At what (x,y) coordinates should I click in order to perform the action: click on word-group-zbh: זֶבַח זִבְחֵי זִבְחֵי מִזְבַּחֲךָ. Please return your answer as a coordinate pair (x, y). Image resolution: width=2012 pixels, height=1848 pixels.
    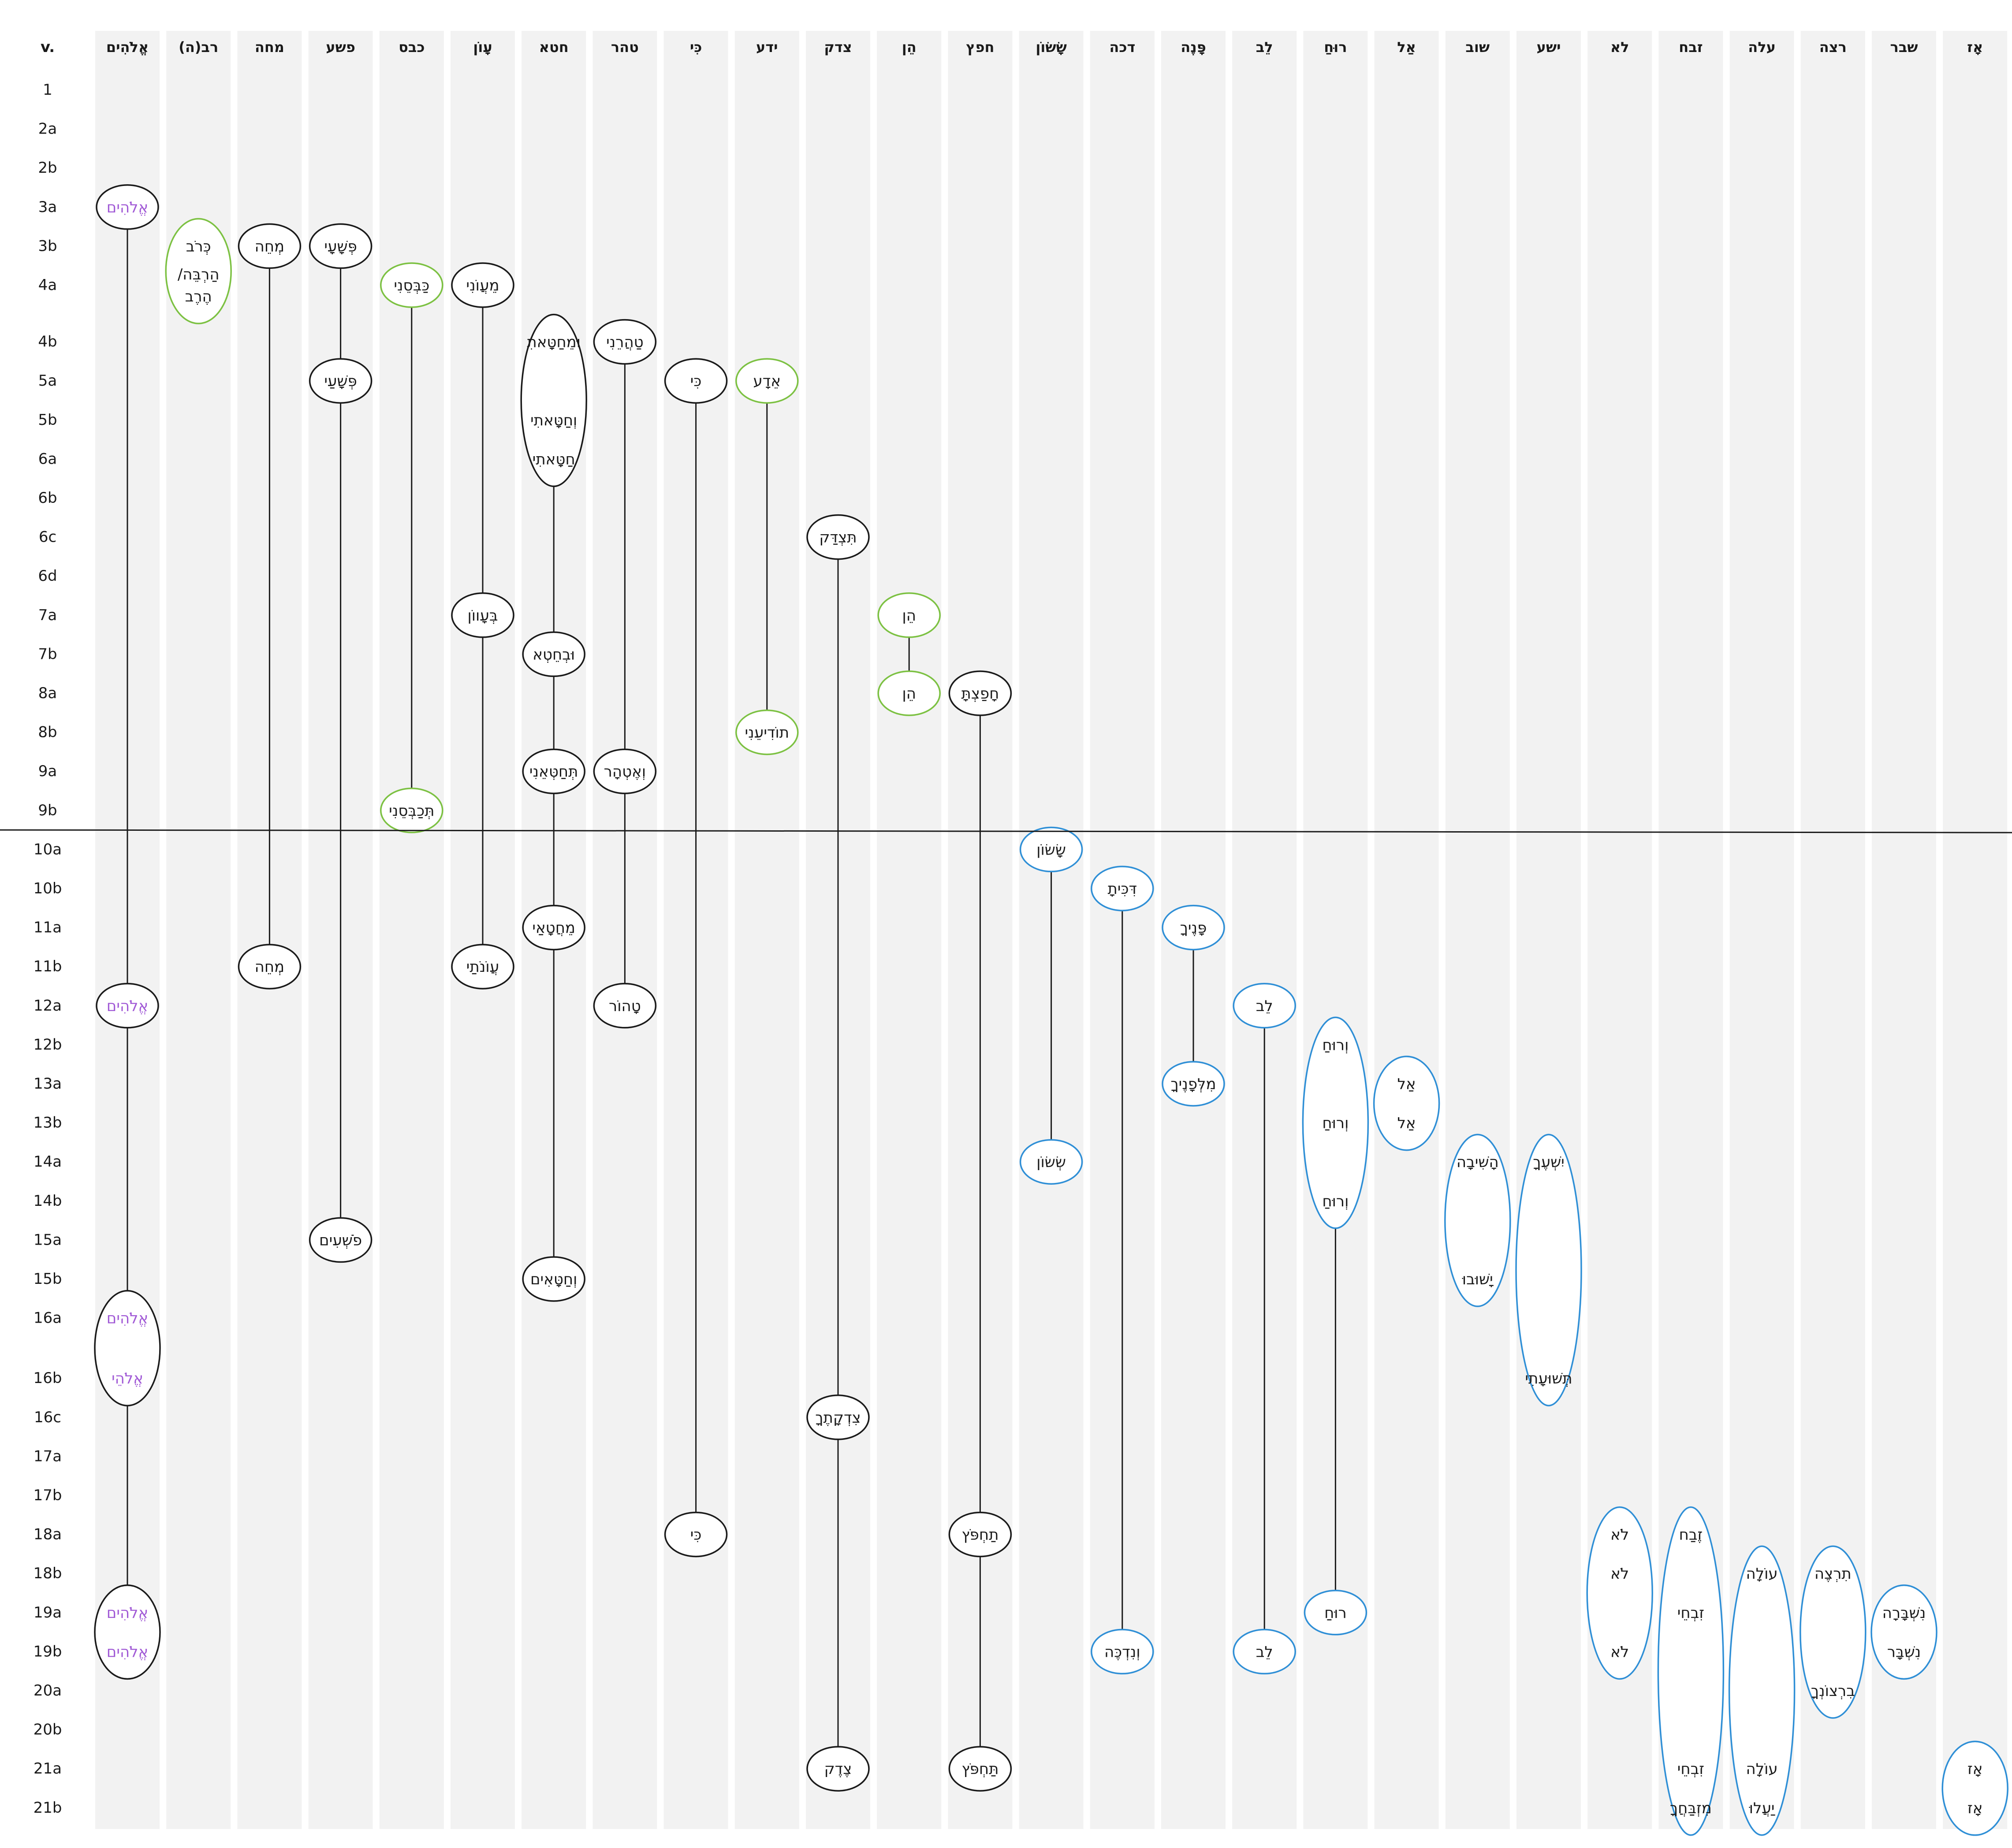
    Looking at the image, I should click on (1691, 1671).